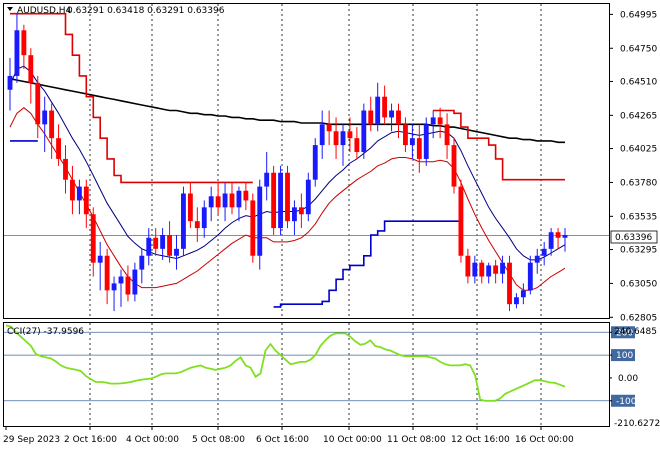  Describe the element at coordinates (638, 150) in the screenshot. I see `price-tick-label: 0.64025` at that location.